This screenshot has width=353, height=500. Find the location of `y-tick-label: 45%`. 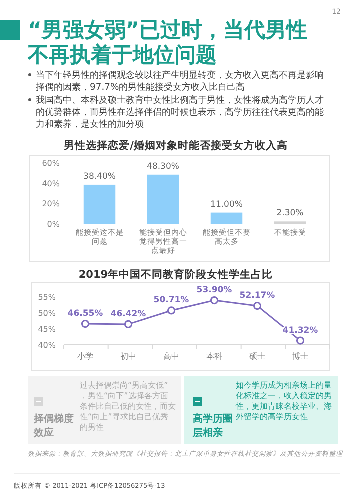

y-tick-label: 45% is located at coordinates (47, 329).